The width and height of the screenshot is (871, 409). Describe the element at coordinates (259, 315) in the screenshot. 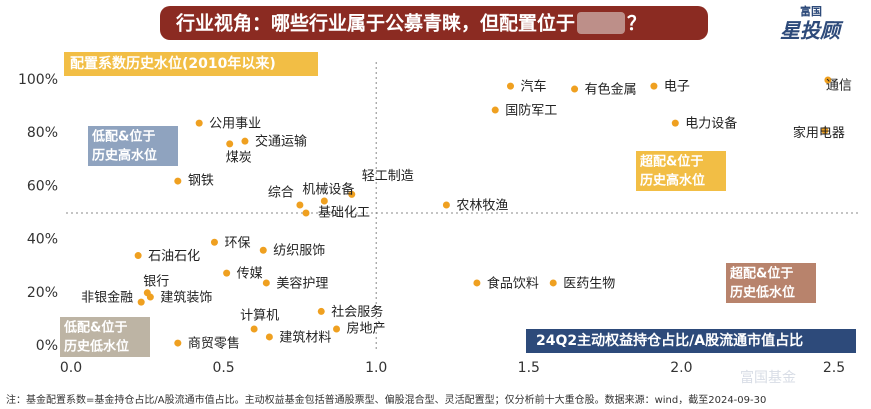

I see `point-label: 计算机` at that location.